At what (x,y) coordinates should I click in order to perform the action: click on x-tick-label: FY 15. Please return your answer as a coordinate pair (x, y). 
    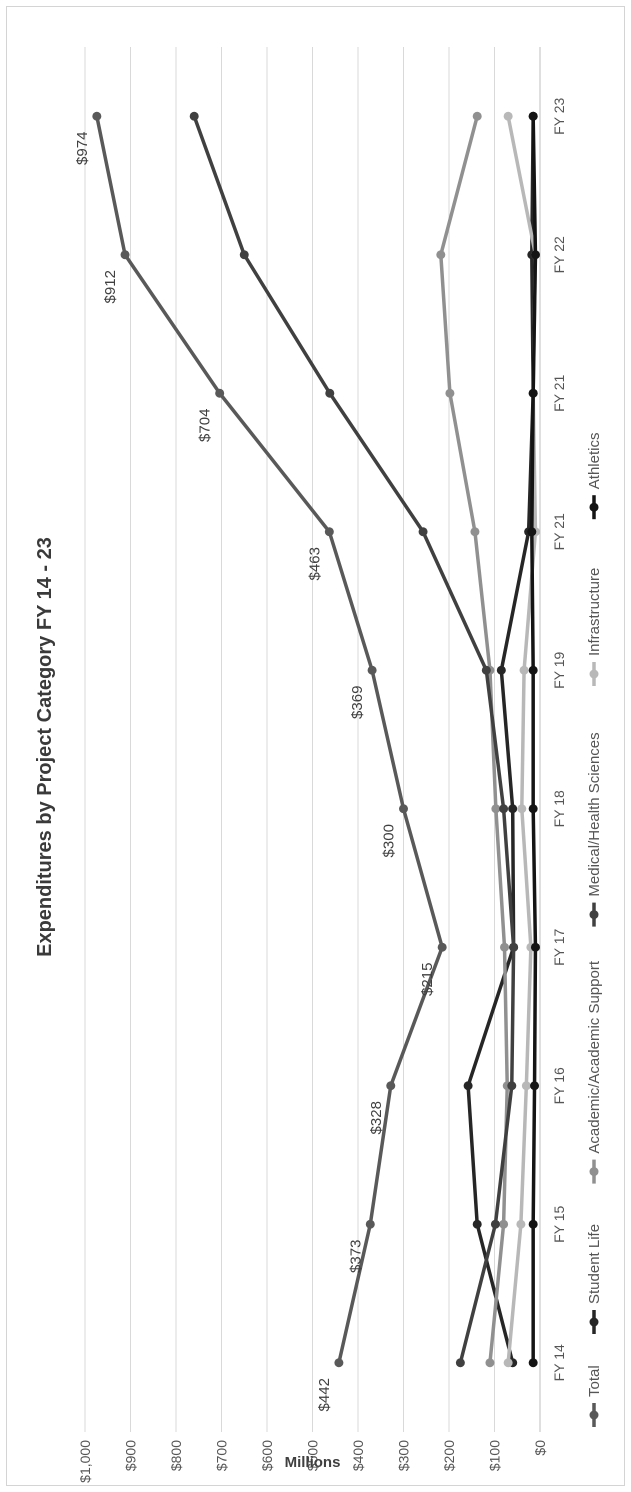
    Looking at the image, I should click on (559, 1223).